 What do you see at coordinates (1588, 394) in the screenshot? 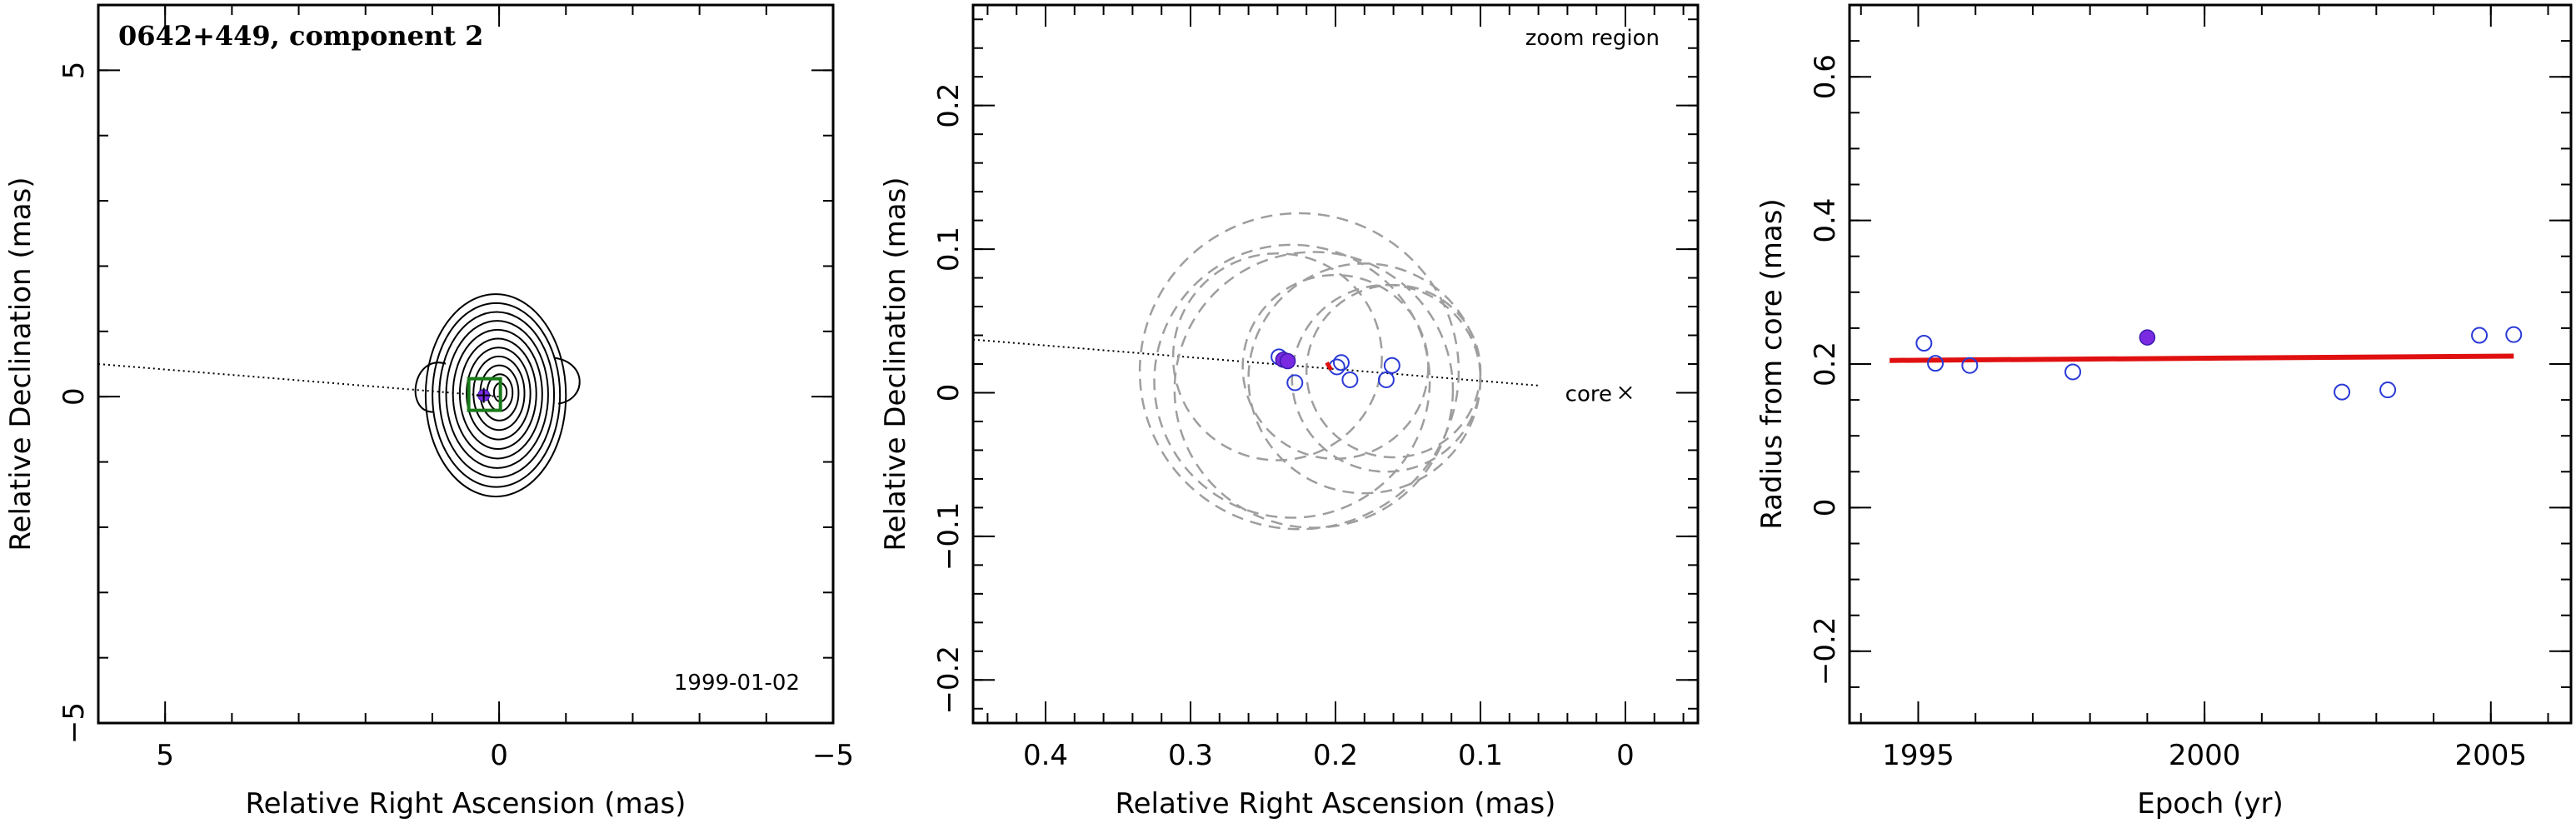
I see `core-label: core` at bounding box center [1588, 394].